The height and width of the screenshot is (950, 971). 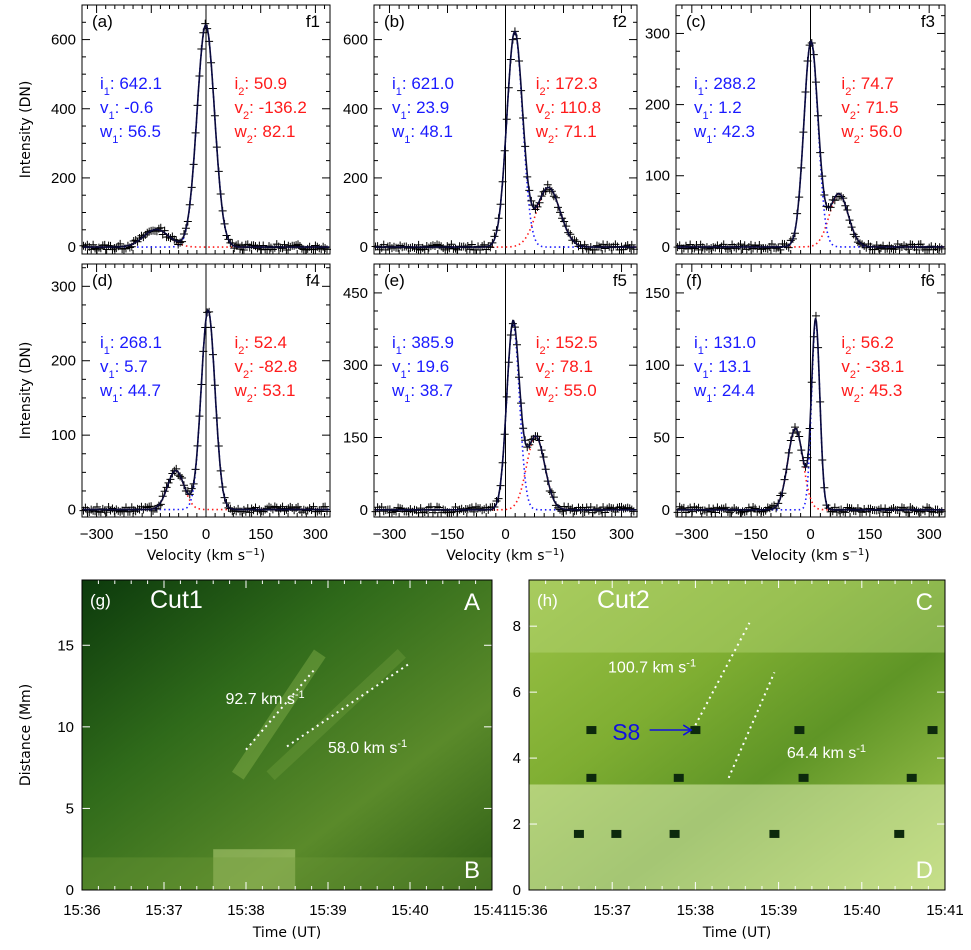 What do you see at coordinates (620, 21) in the screenshot?
I see `profile-label: f2` at bounding box center [620, 21].